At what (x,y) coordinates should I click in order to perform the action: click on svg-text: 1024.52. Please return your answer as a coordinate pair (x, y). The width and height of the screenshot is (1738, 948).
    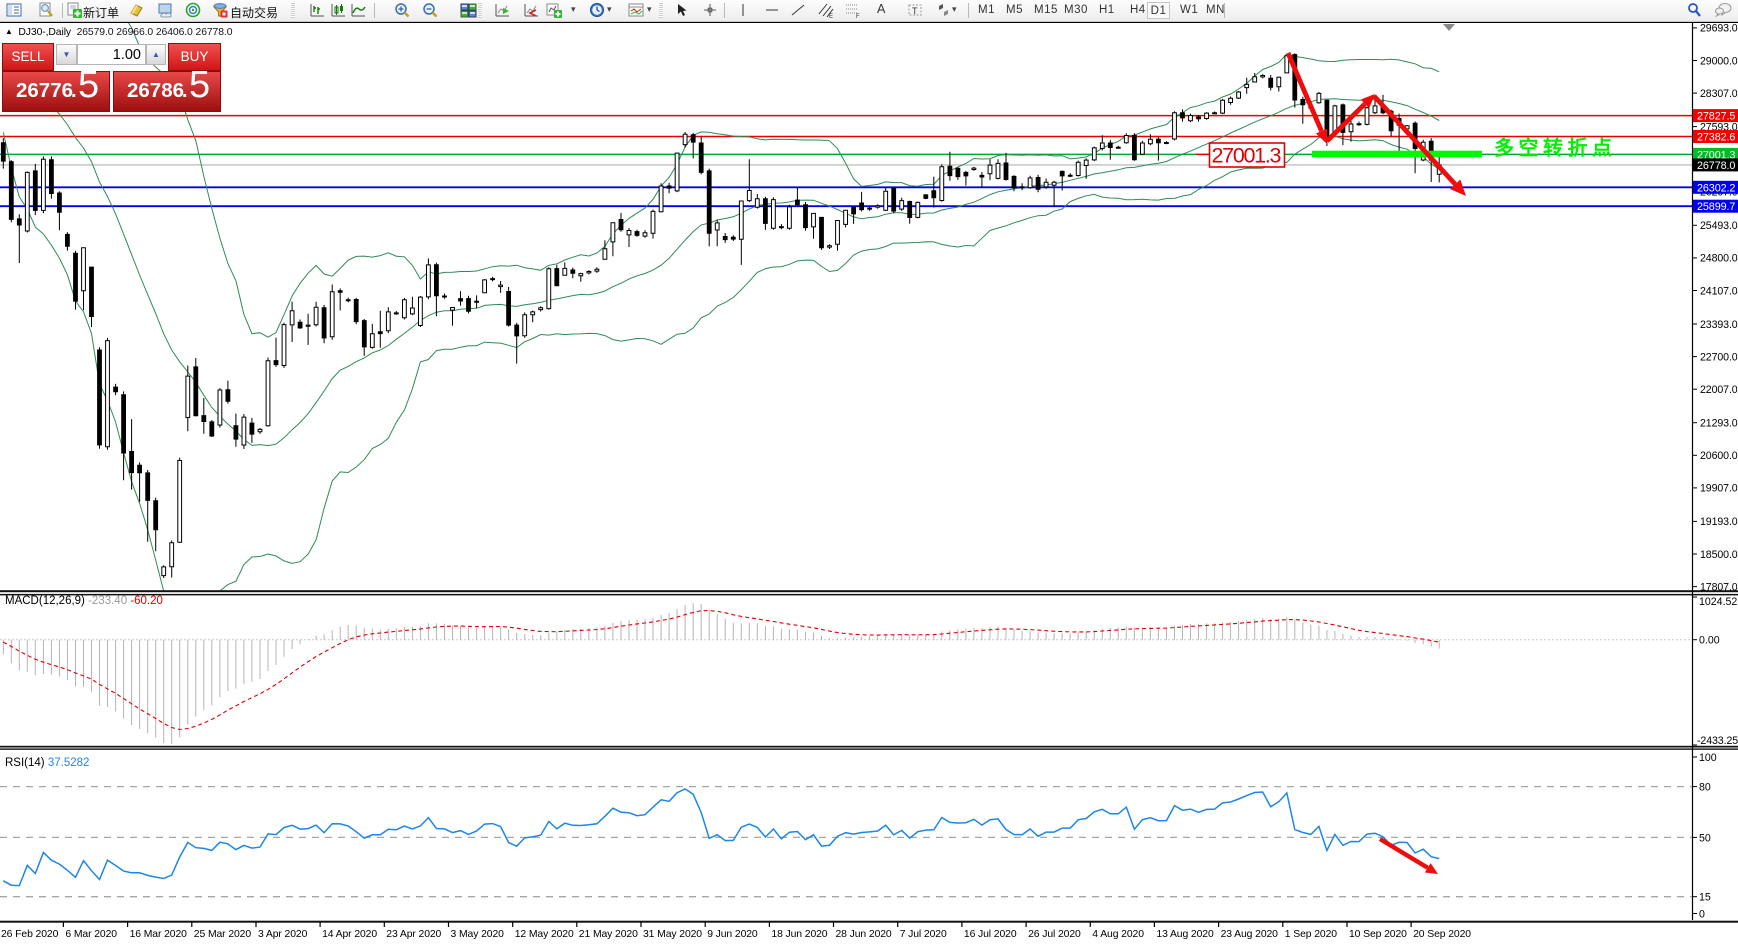
    Looking at the image, I should click on (1718, 602).